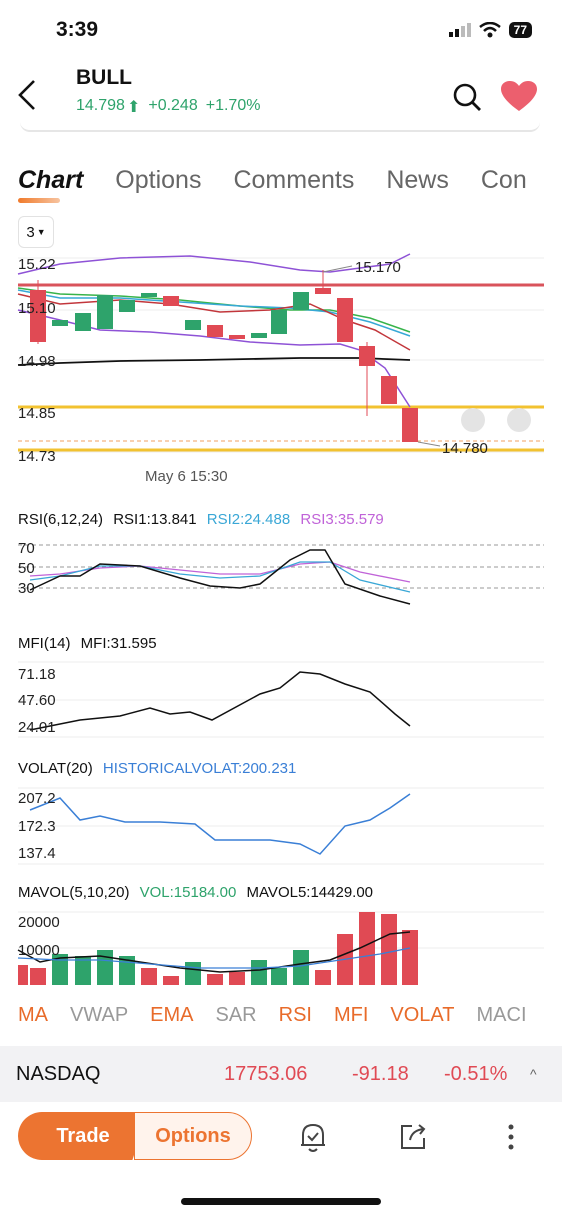 This screenshot has width=562, height=1218. What do you see at coordinates (490, 30) in the screenshot?
I see `status-icons: 77` at bounding box center [490, 30].